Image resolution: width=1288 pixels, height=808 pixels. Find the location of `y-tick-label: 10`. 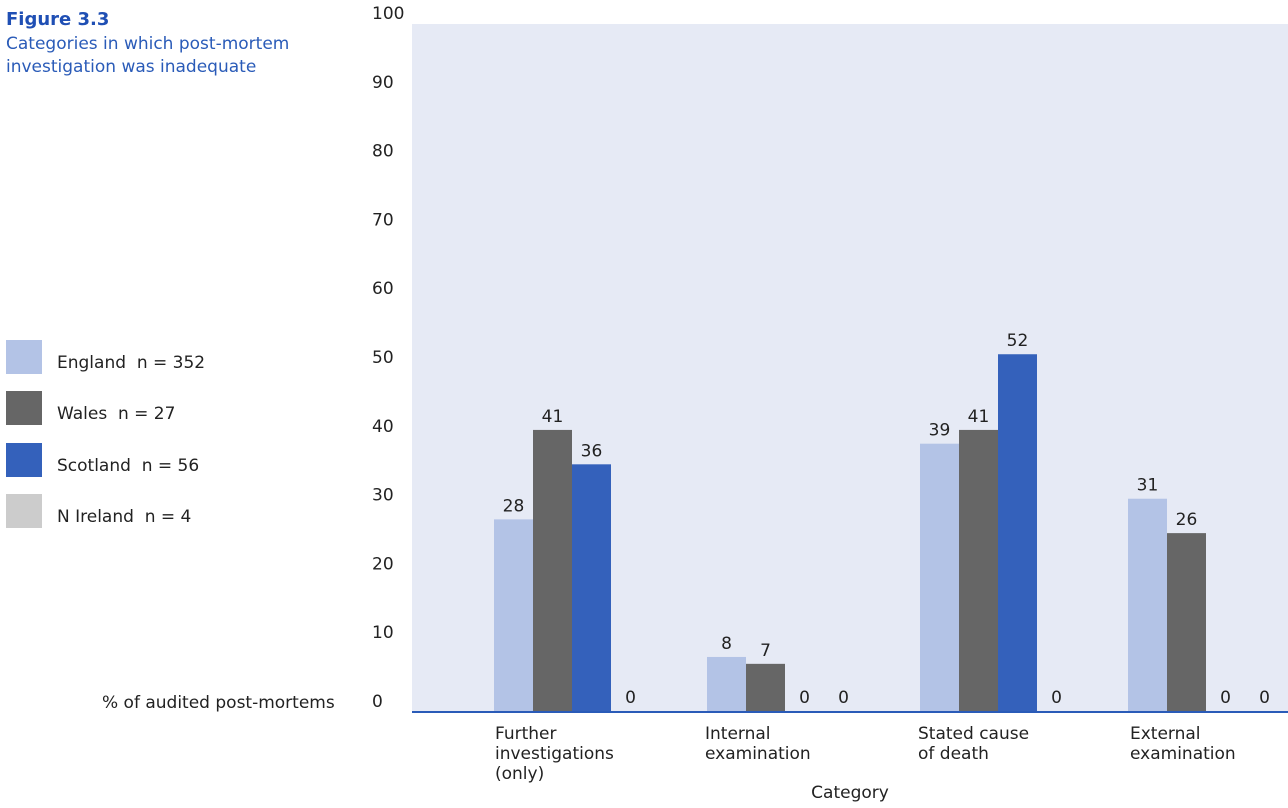

y-tick-label: 10 is located at coordinates (383, 633).